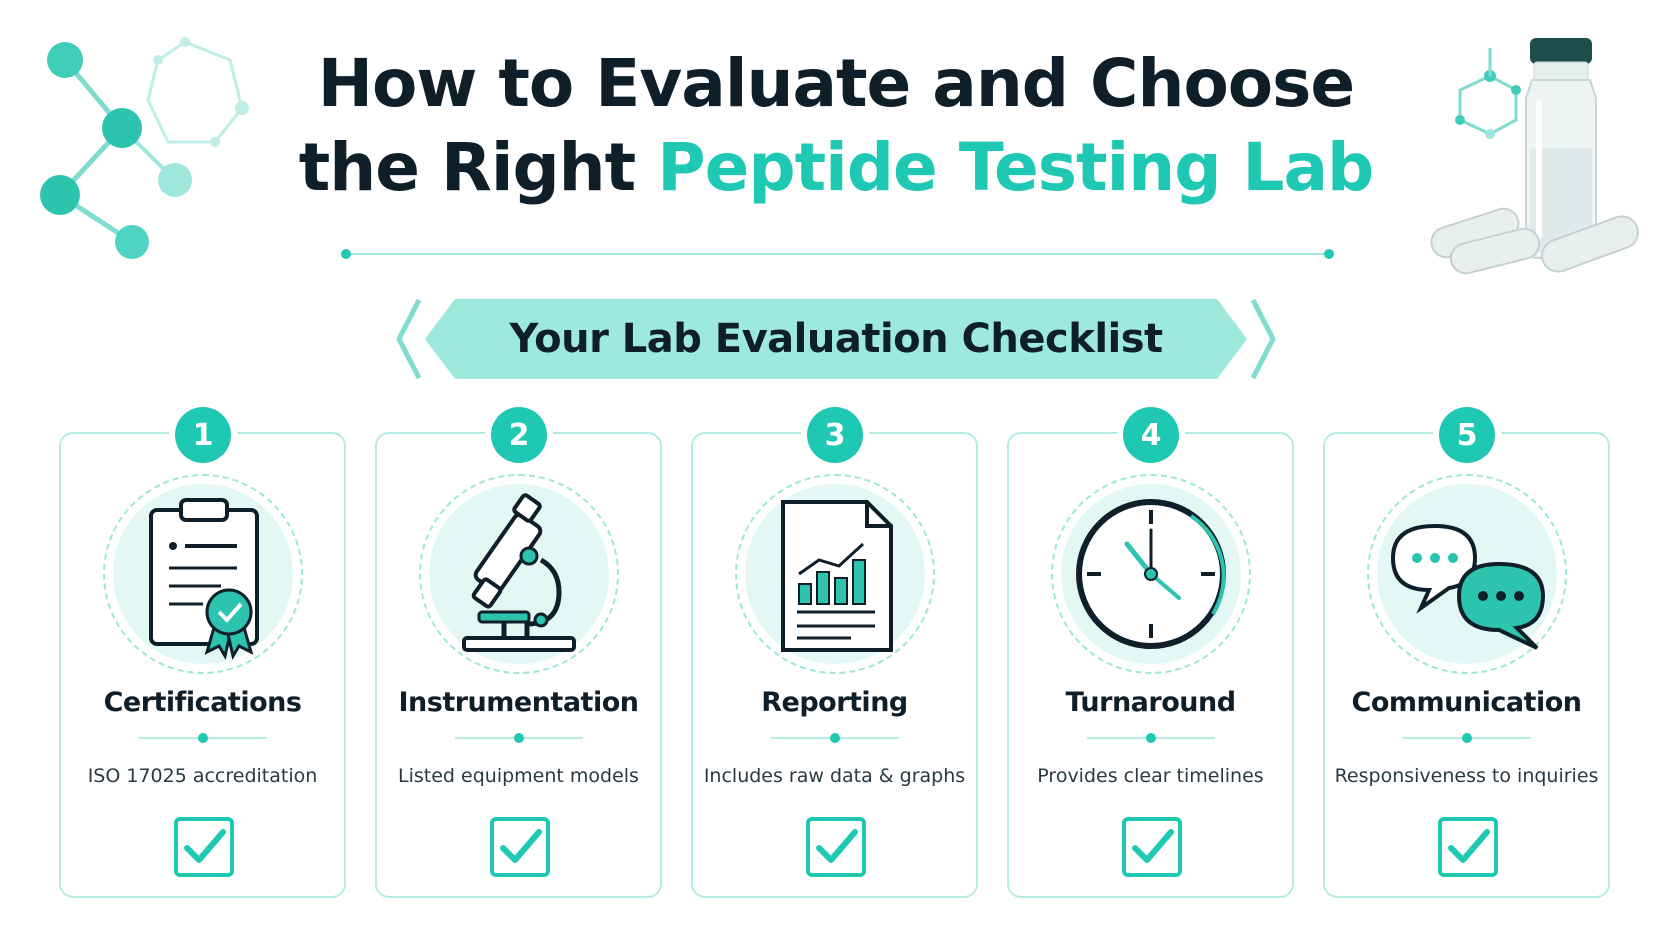 Image resolution: width=1672 pixels, height=941 pixels. What do you see at coordinates (837, 254) in the screenshot?
I see `title-divider` at bounding box center [837, 254].